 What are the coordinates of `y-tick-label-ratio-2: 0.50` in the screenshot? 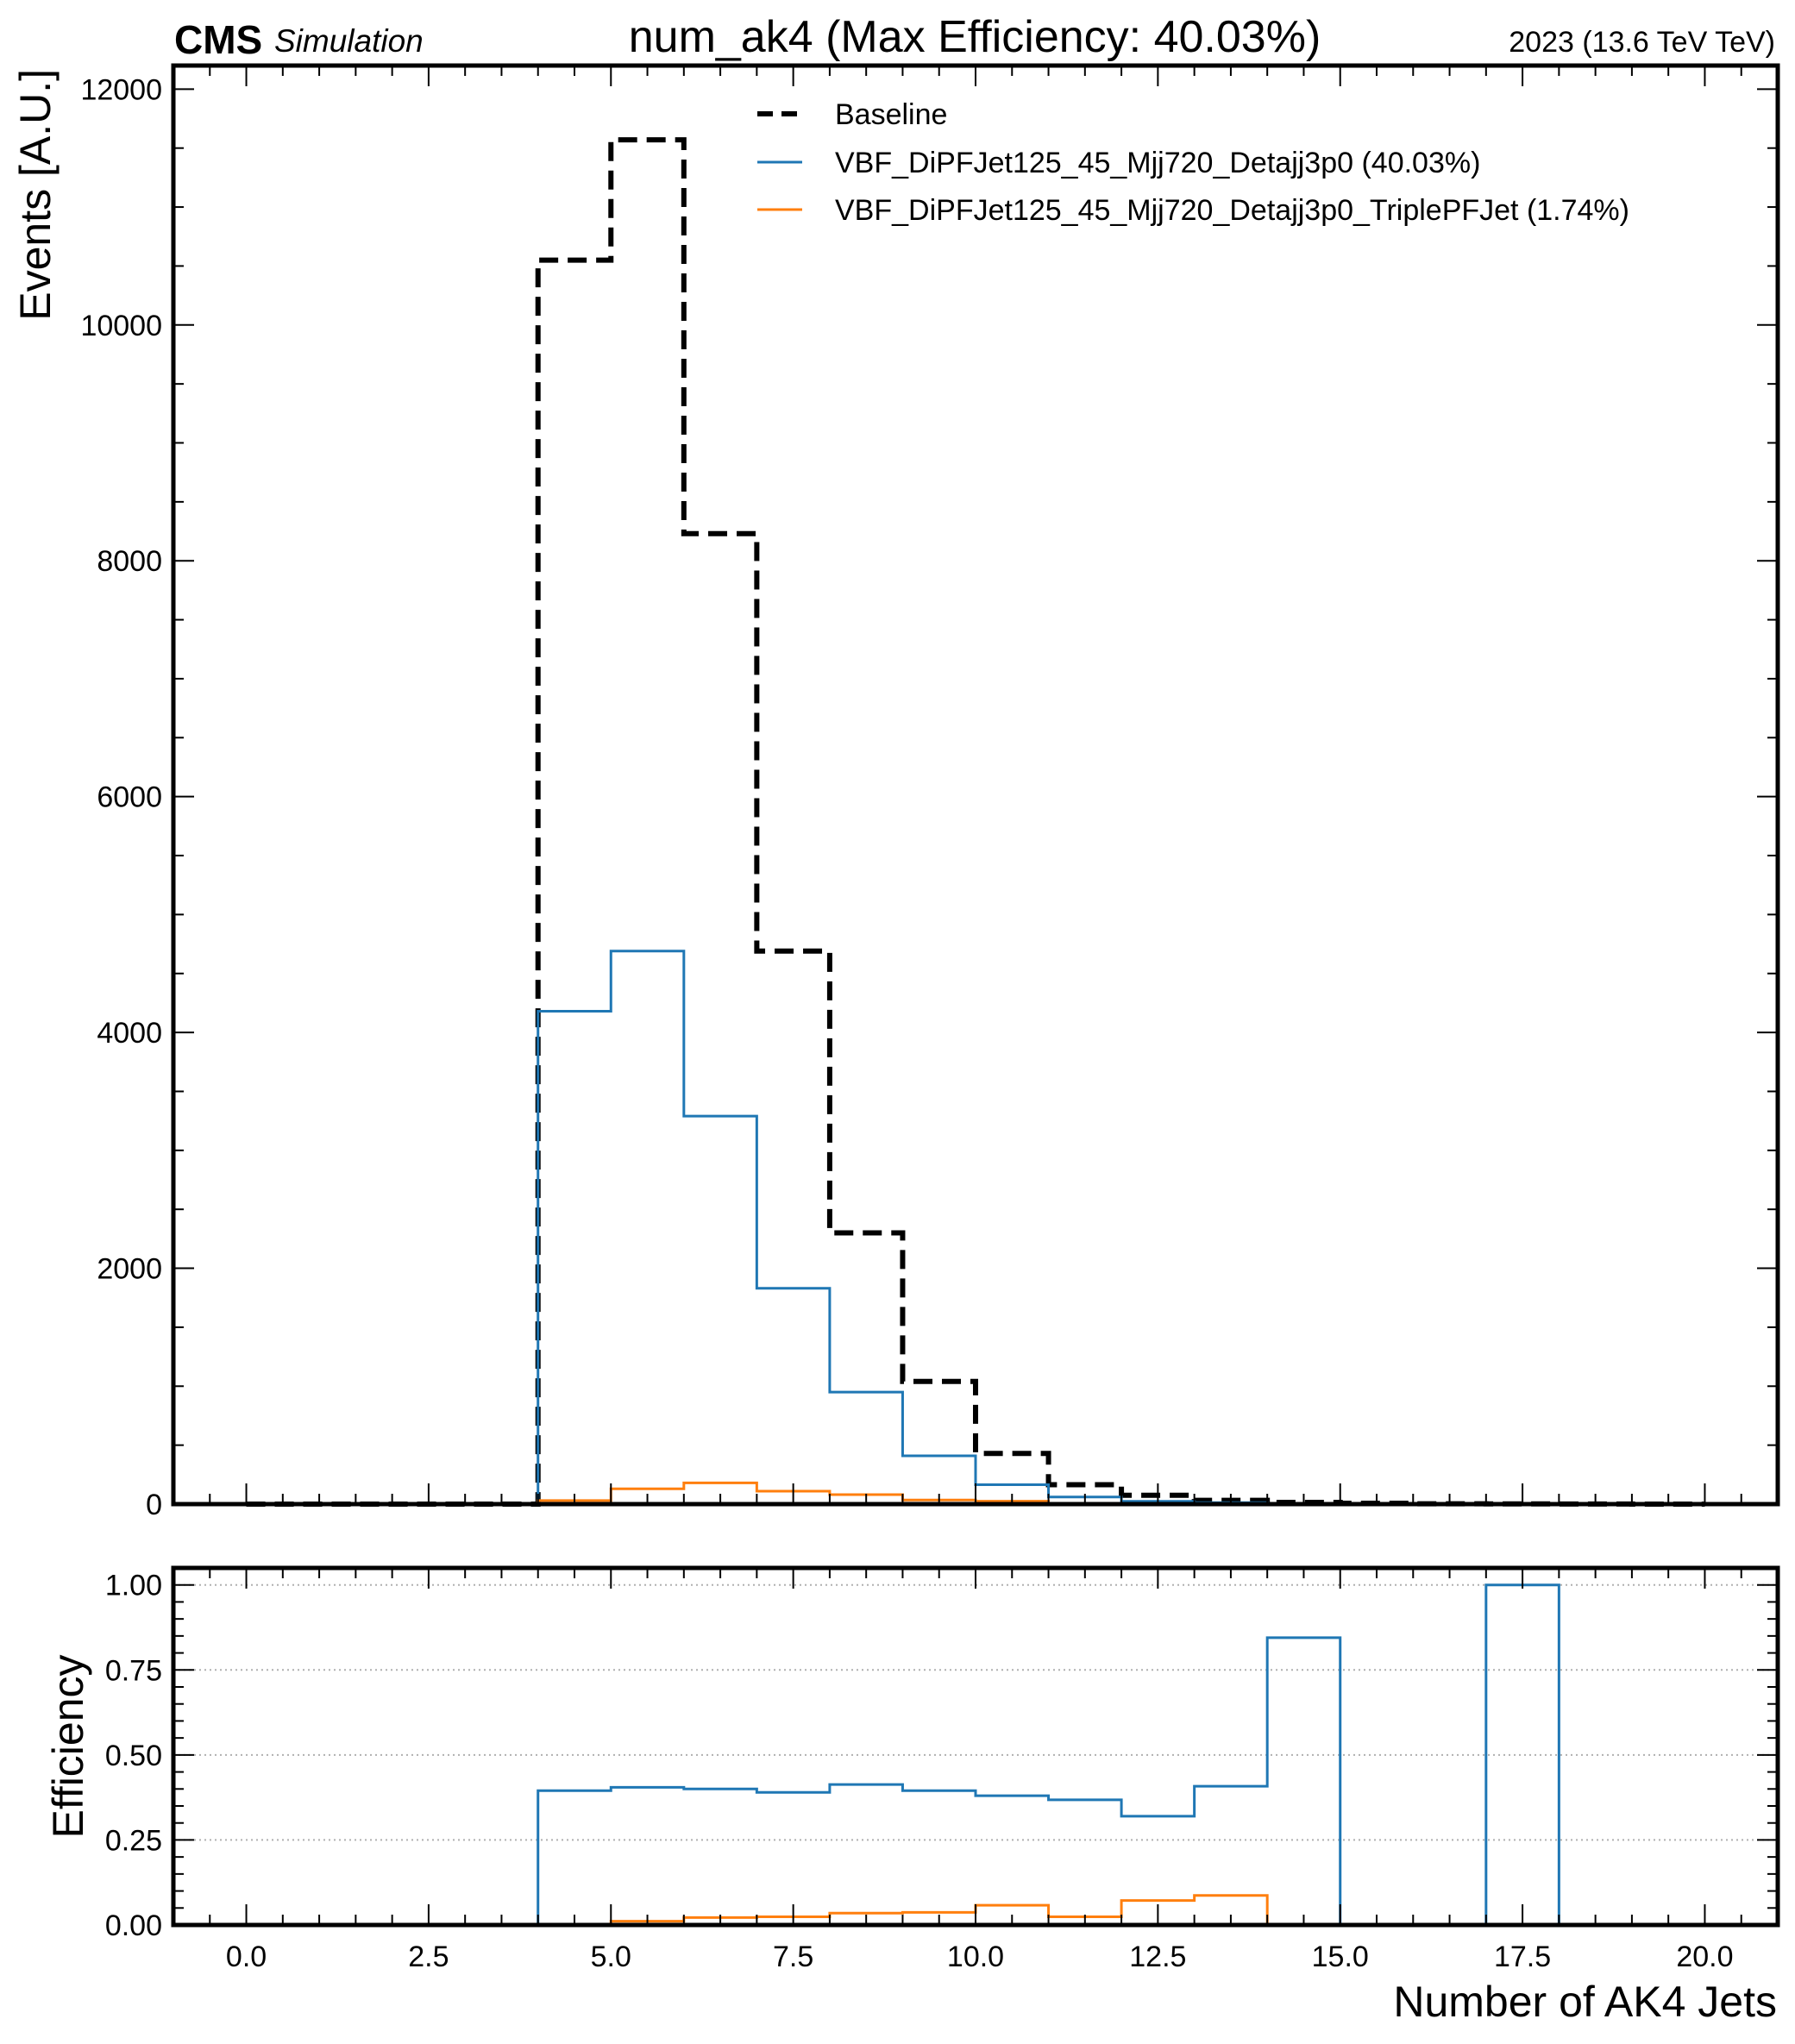 It's located at (133, 1756).